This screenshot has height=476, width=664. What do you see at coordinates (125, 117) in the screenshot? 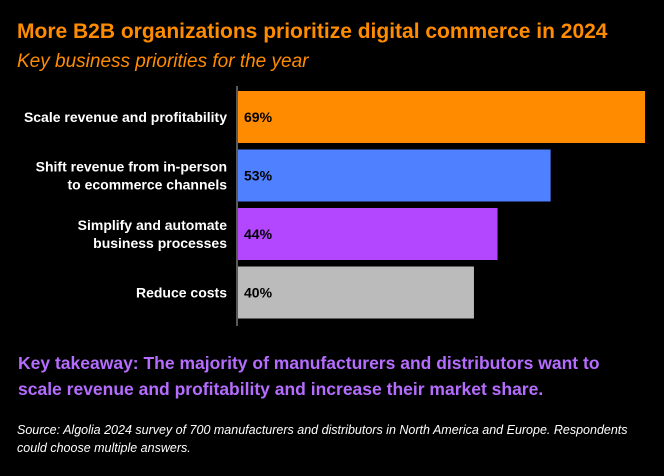
I see `category-label: Scale revenue and profitability` at bounding box center [125, 117].